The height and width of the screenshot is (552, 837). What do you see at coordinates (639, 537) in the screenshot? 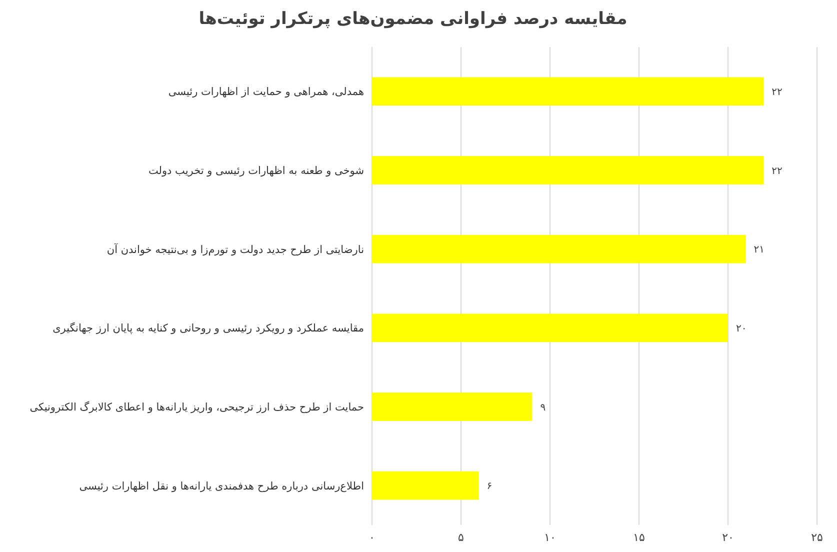
I see `x-tick-label: ۱۵` at bounding box center [639, 537].